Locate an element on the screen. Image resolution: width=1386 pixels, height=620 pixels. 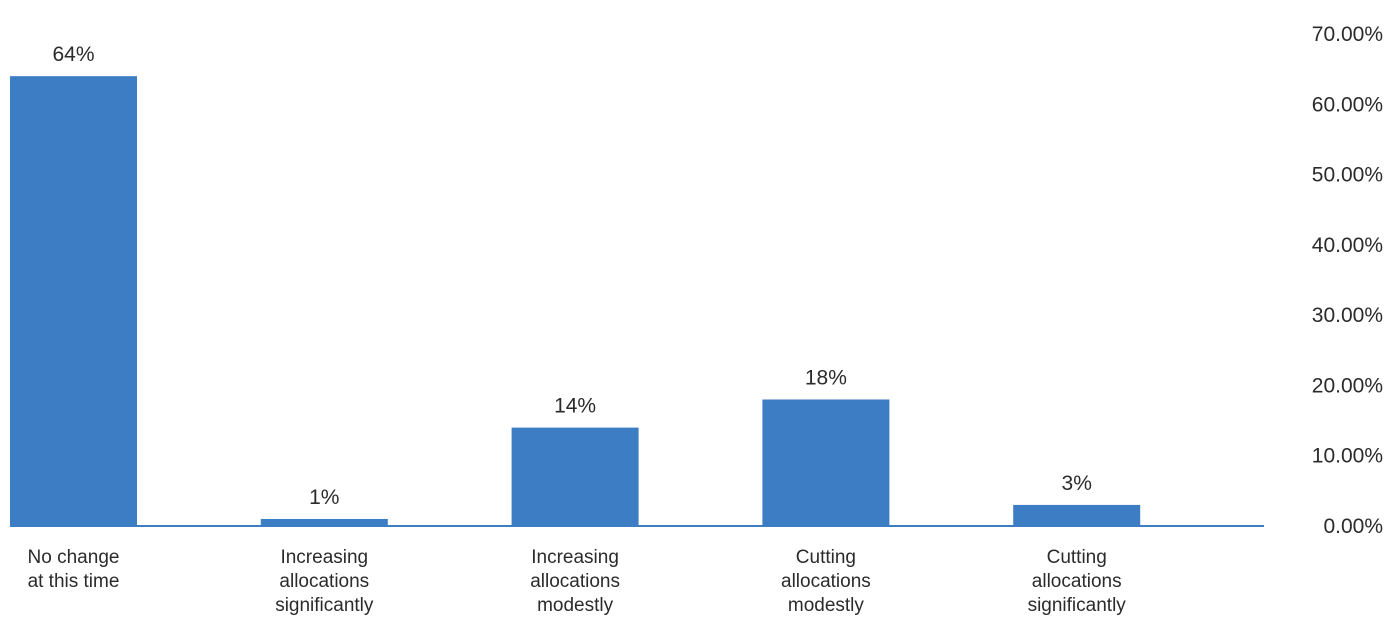
category-label-line: at this time is located at coordinates (74, 581).